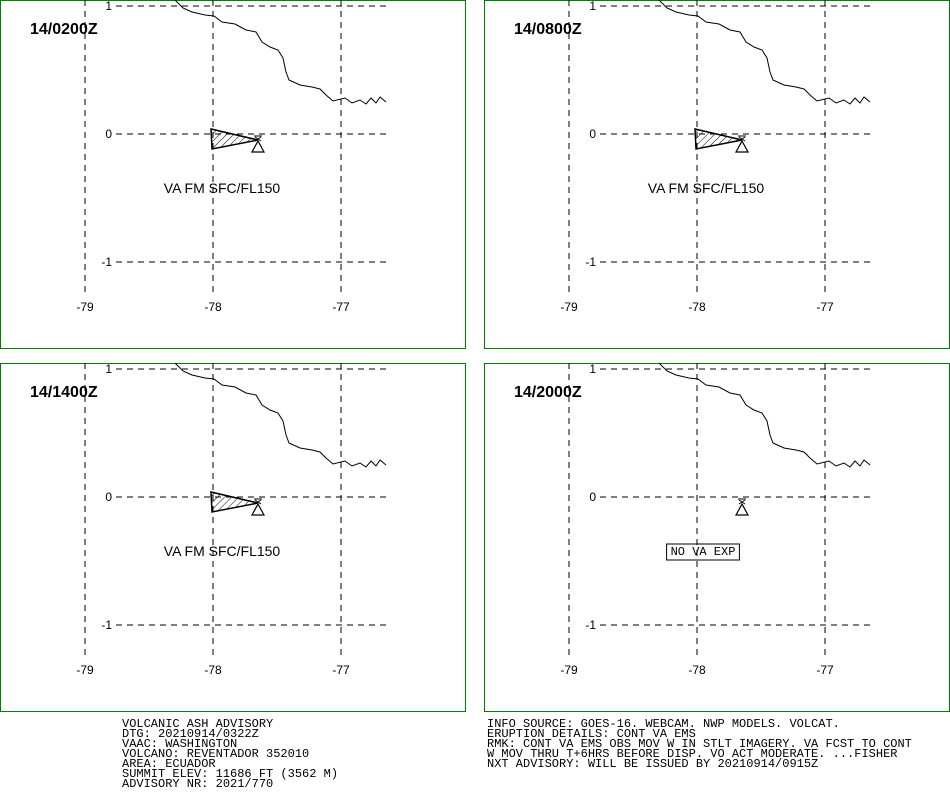  What do you see at coordinates (230, 774) in the screenshot?
I see `advisory-line: SUMMIT ELEV: 11686 FT (3562 M)` at bounding box center [230, 774].